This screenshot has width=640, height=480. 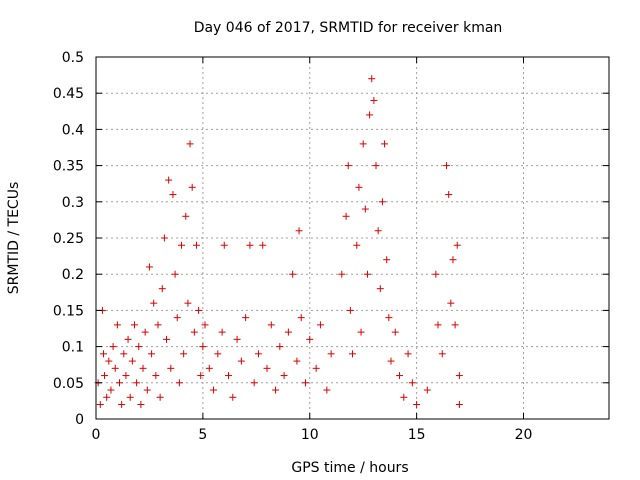 I want to click on y-tick-label: 0.4, so click(x=73, y=130).